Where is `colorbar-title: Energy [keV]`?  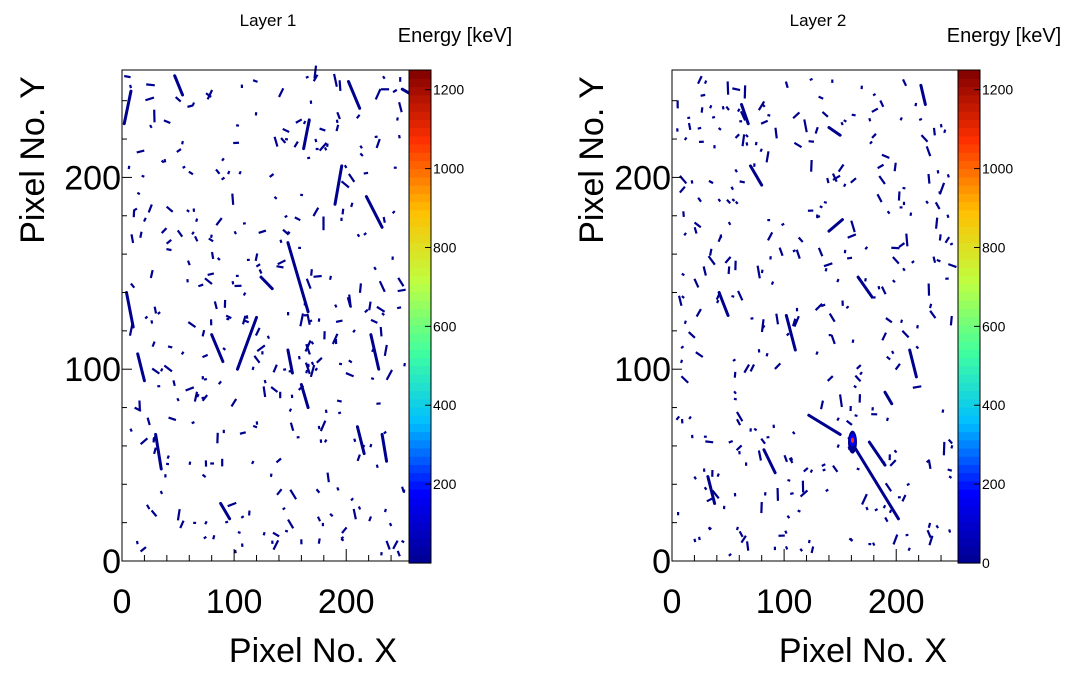 colorbar-title: Energy [keV] is located at coordinates (1004, 36).